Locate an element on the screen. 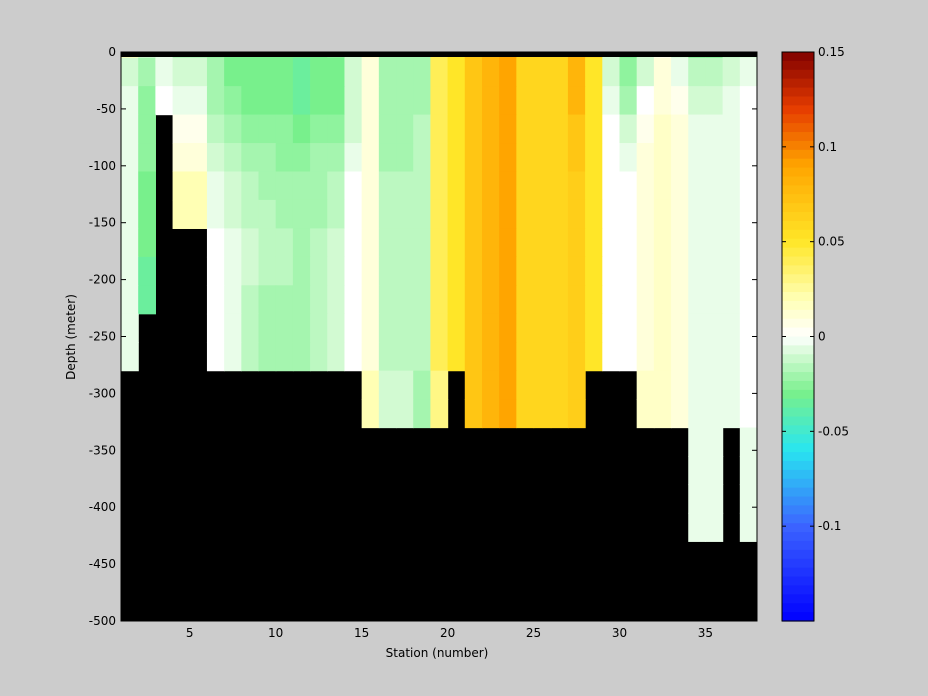 The image size is (928, 696). colorbar-tick-label: -0.1 is located at coordinates (829, 526).